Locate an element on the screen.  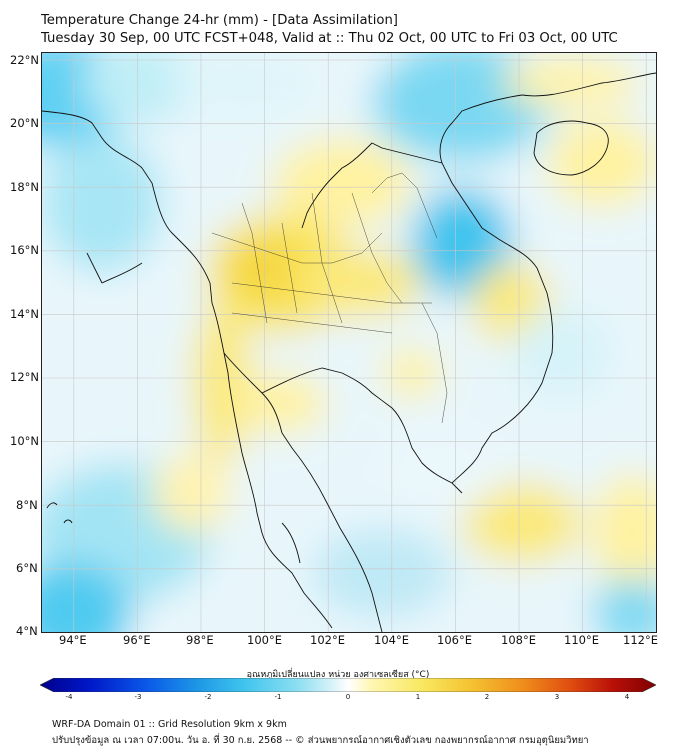
lat-label: 4°N is located at coordinates (27, 631).